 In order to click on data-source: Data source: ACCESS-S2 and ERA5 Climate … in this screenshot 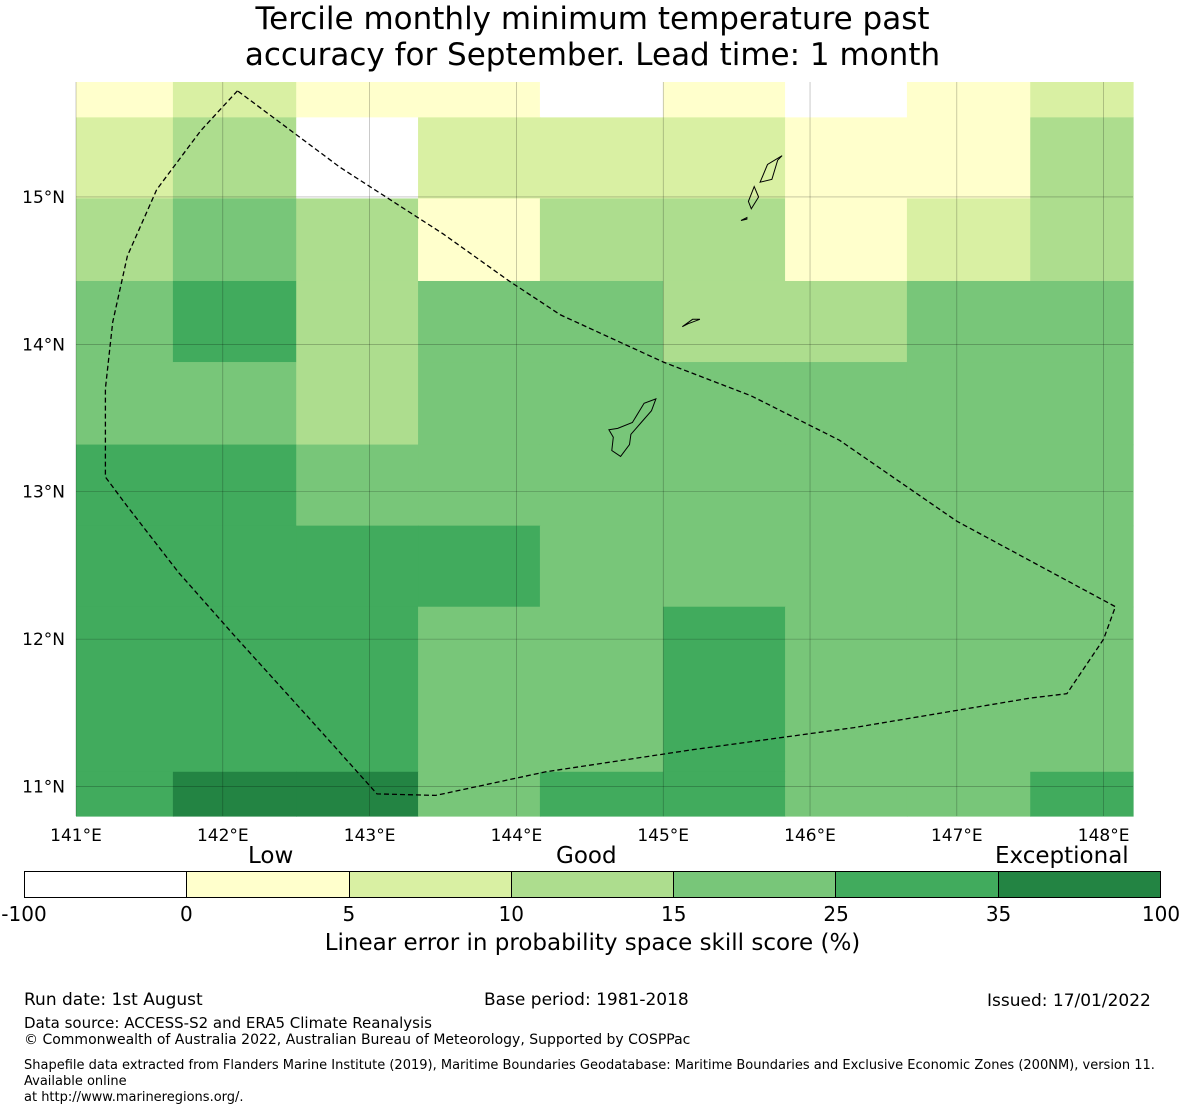, I will do `click(228, 1023)`.